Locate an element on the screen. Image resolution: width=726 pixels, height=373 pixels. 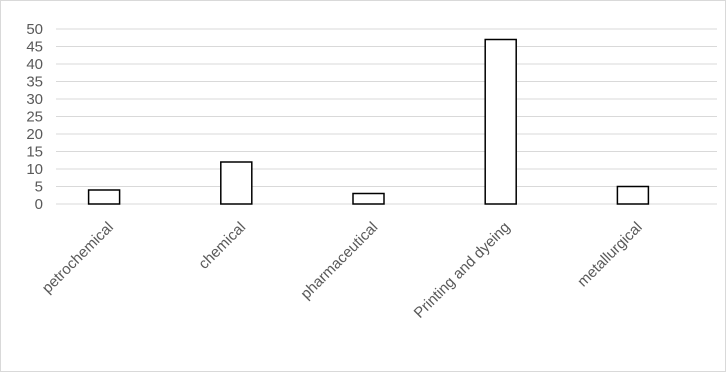
bar-metallurgical is located at coordinates (633, 195).